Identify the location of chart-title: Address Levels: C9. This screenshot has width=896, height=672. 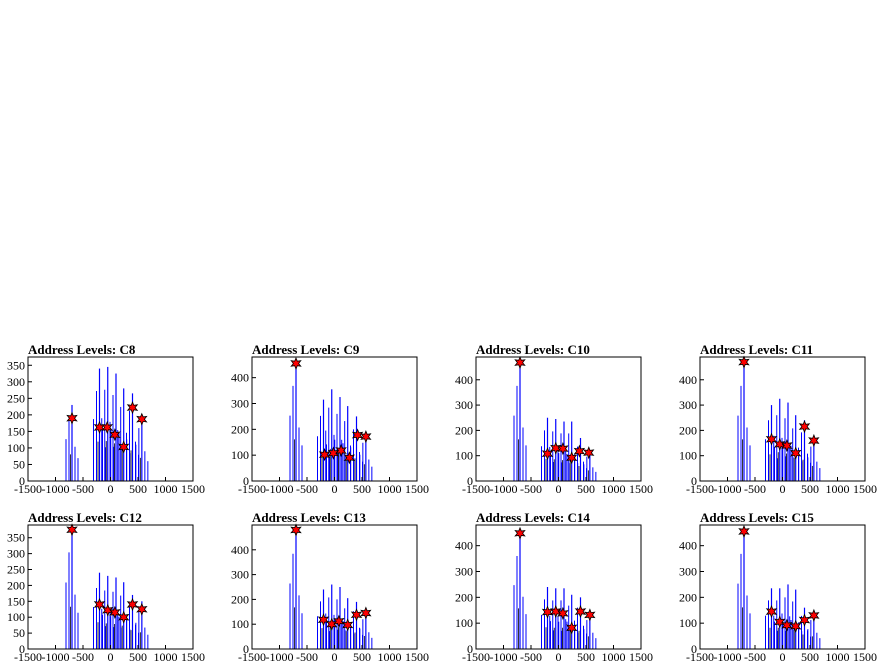
(306, 349).